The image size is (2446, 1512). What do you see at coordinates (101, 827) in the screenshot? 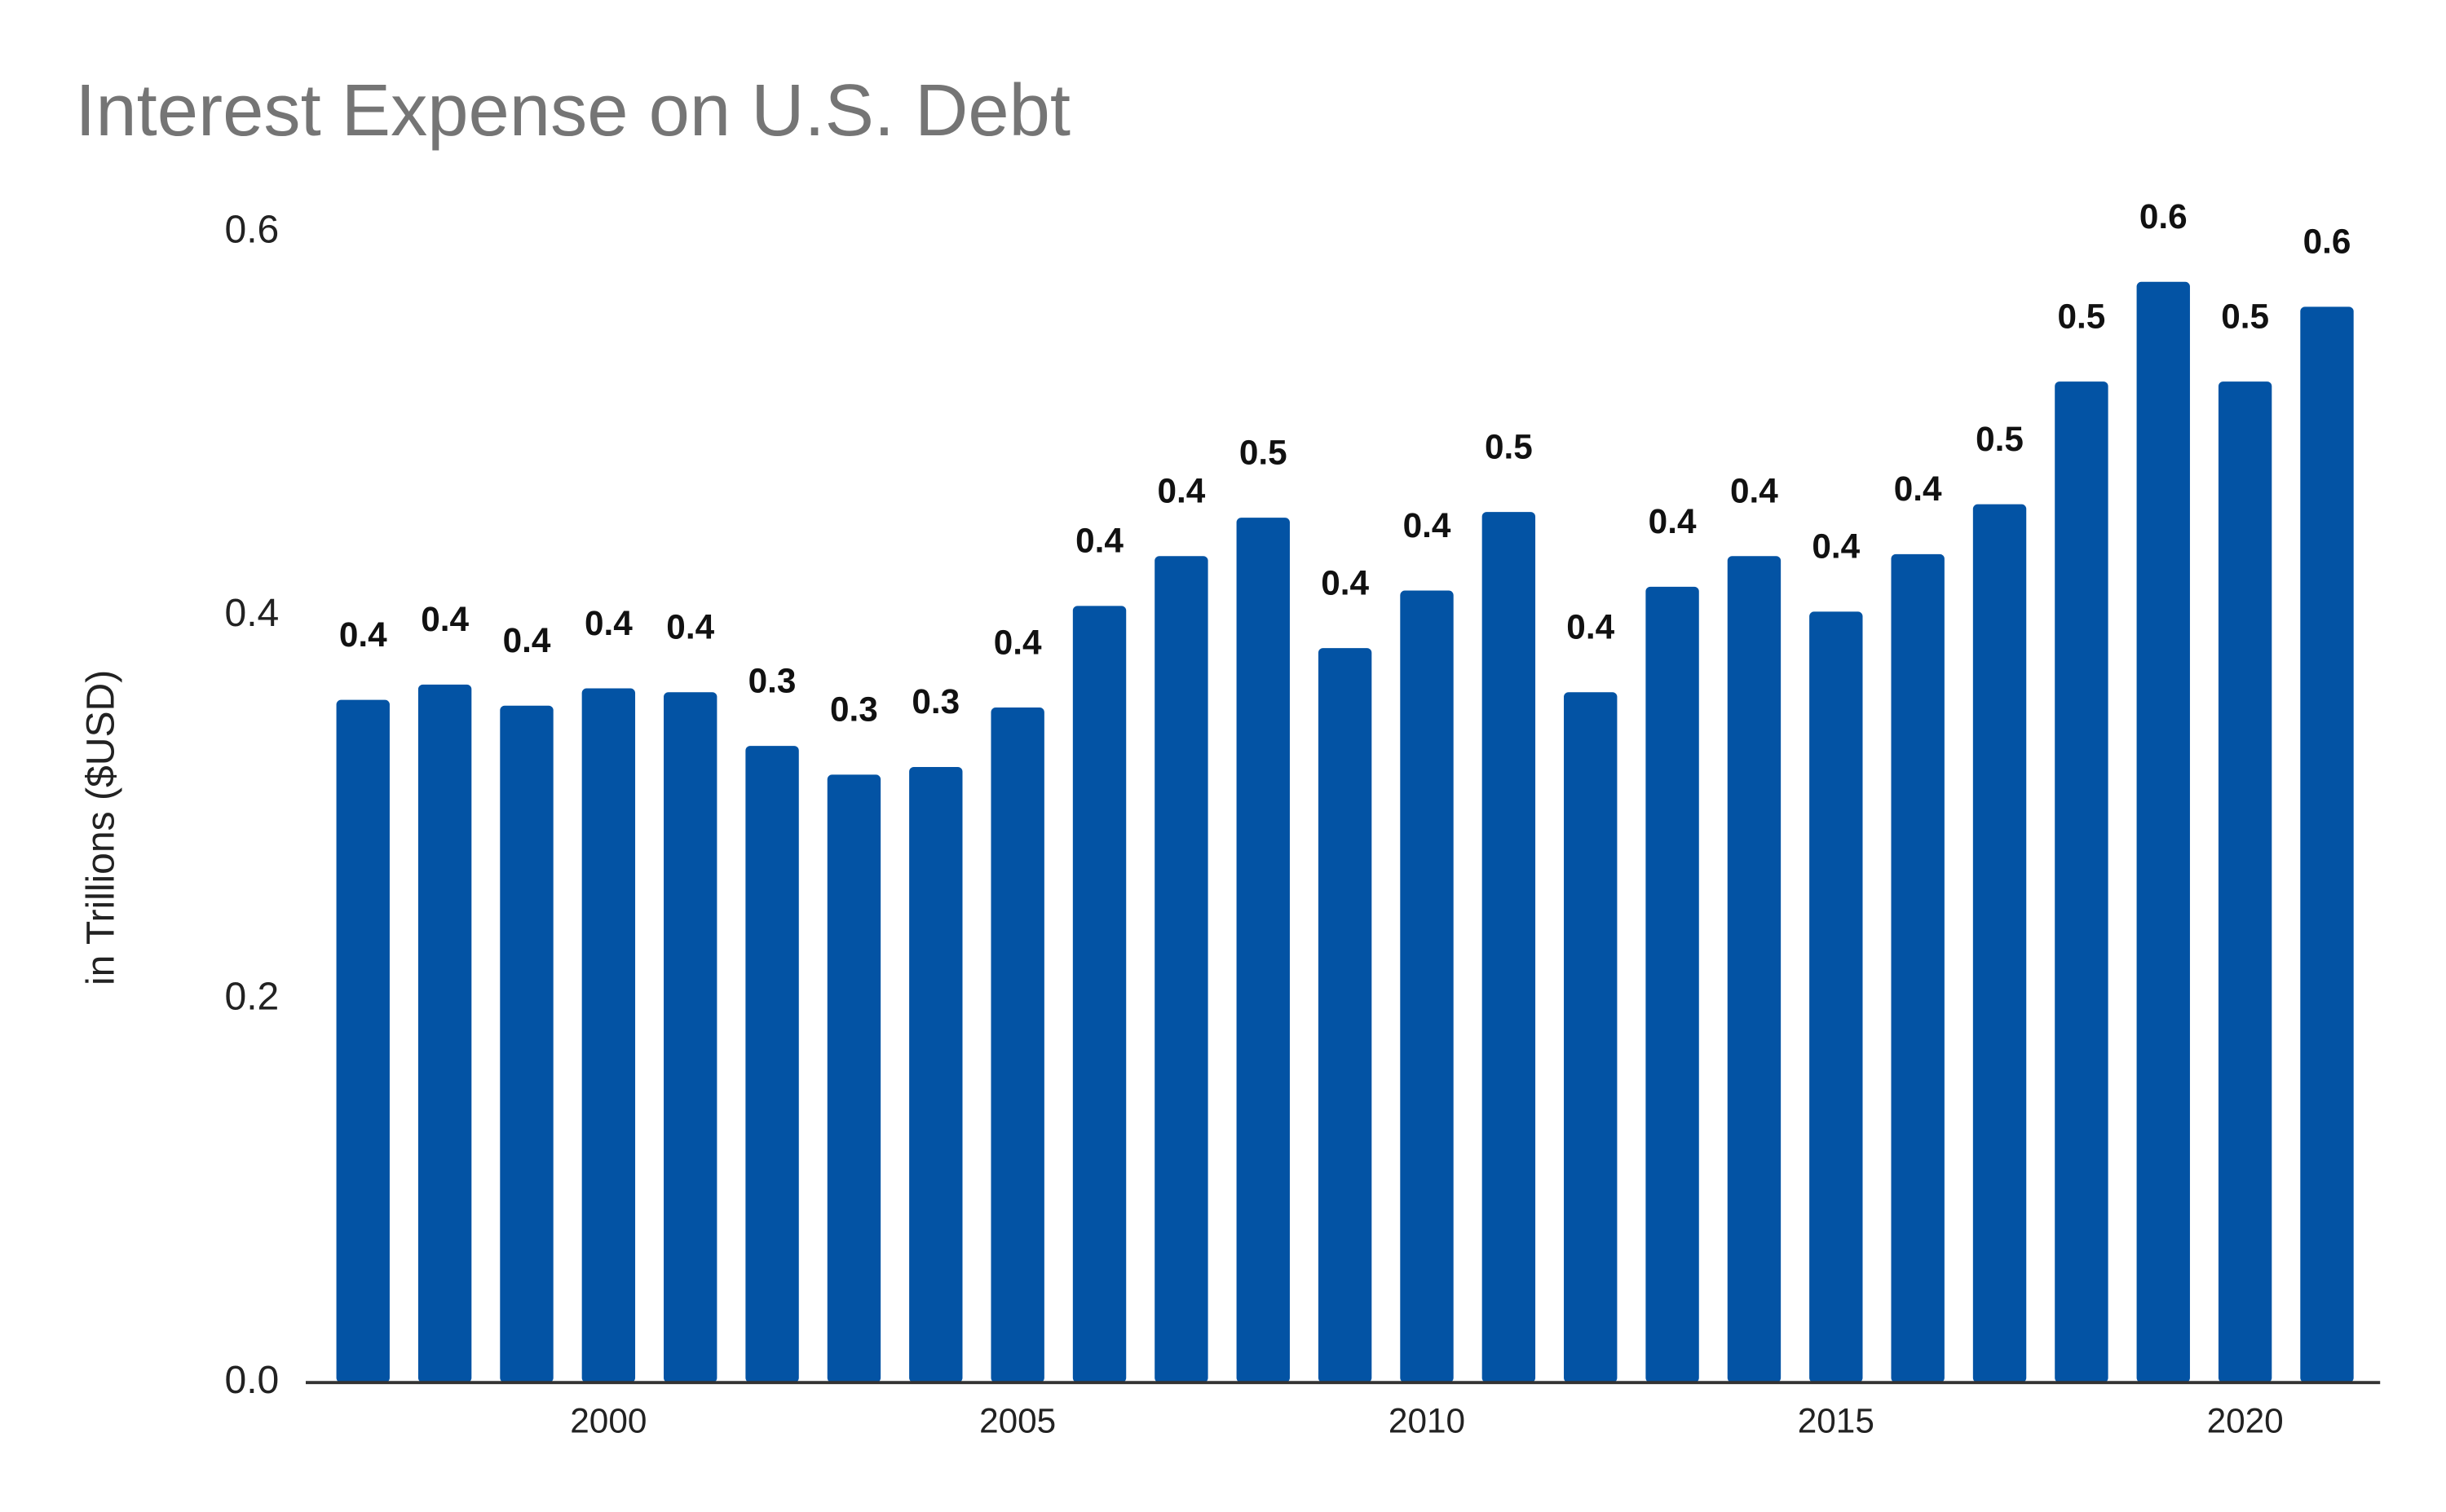
I see `y-axis-label: in Trillions ($USD)` at bounding box center [101, 827].